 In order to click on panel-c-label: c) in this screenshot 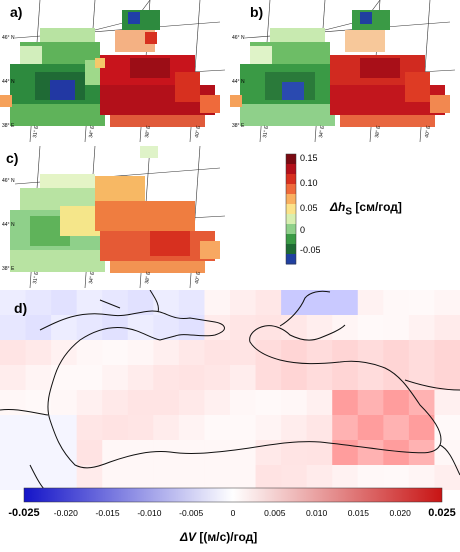, I will do `click(12, 158)`.